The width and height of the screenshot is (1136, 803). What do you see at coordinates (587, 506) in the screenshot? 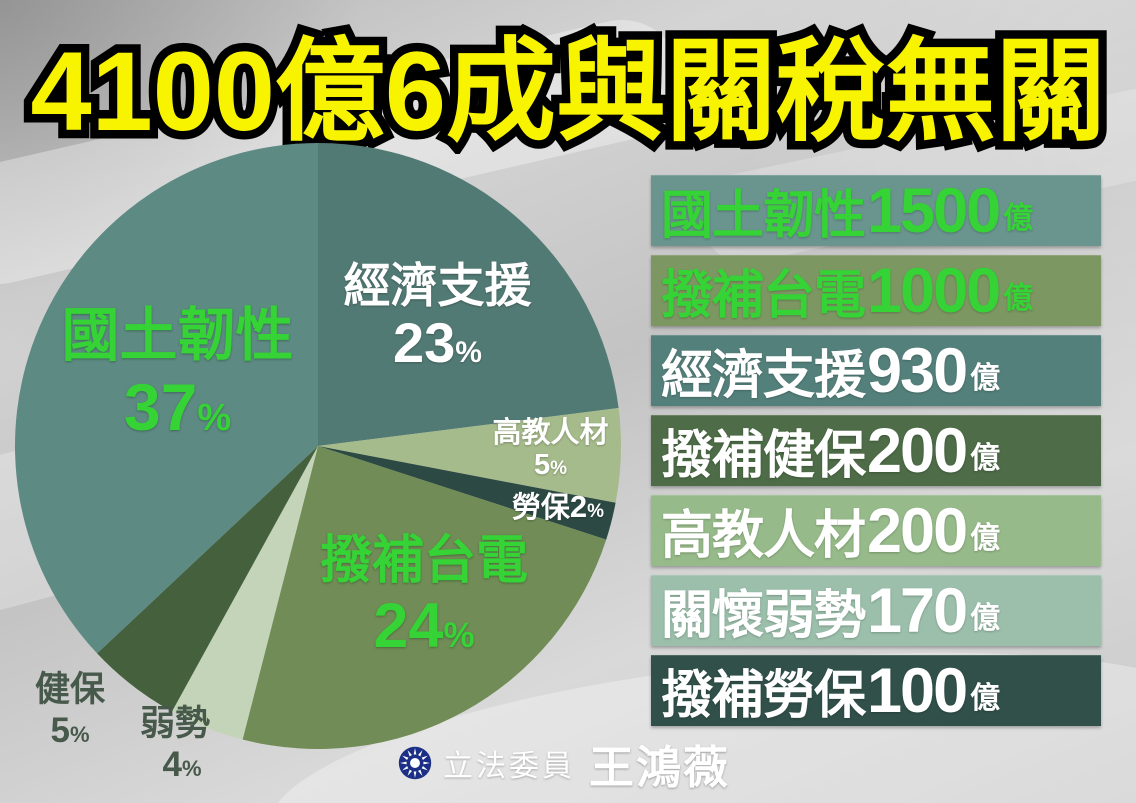
I see `slice-percent: 2%` at bounding box center [587, 506].